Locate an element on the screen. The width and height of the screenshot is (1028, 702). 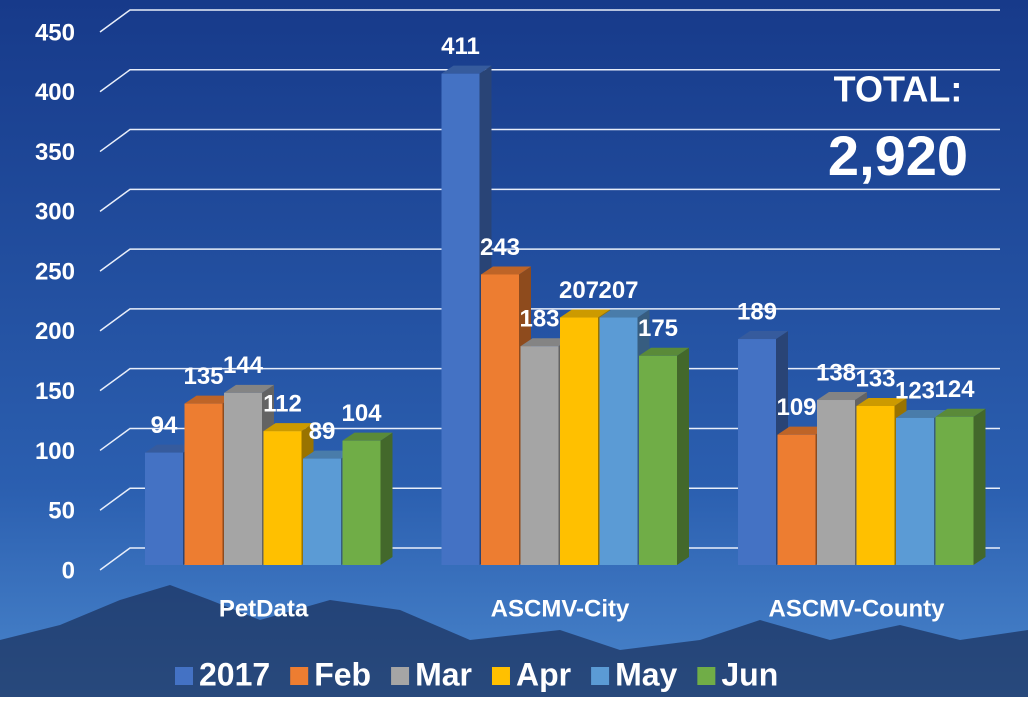
y-tick-label: 0 is located at coordinates (68, 570).